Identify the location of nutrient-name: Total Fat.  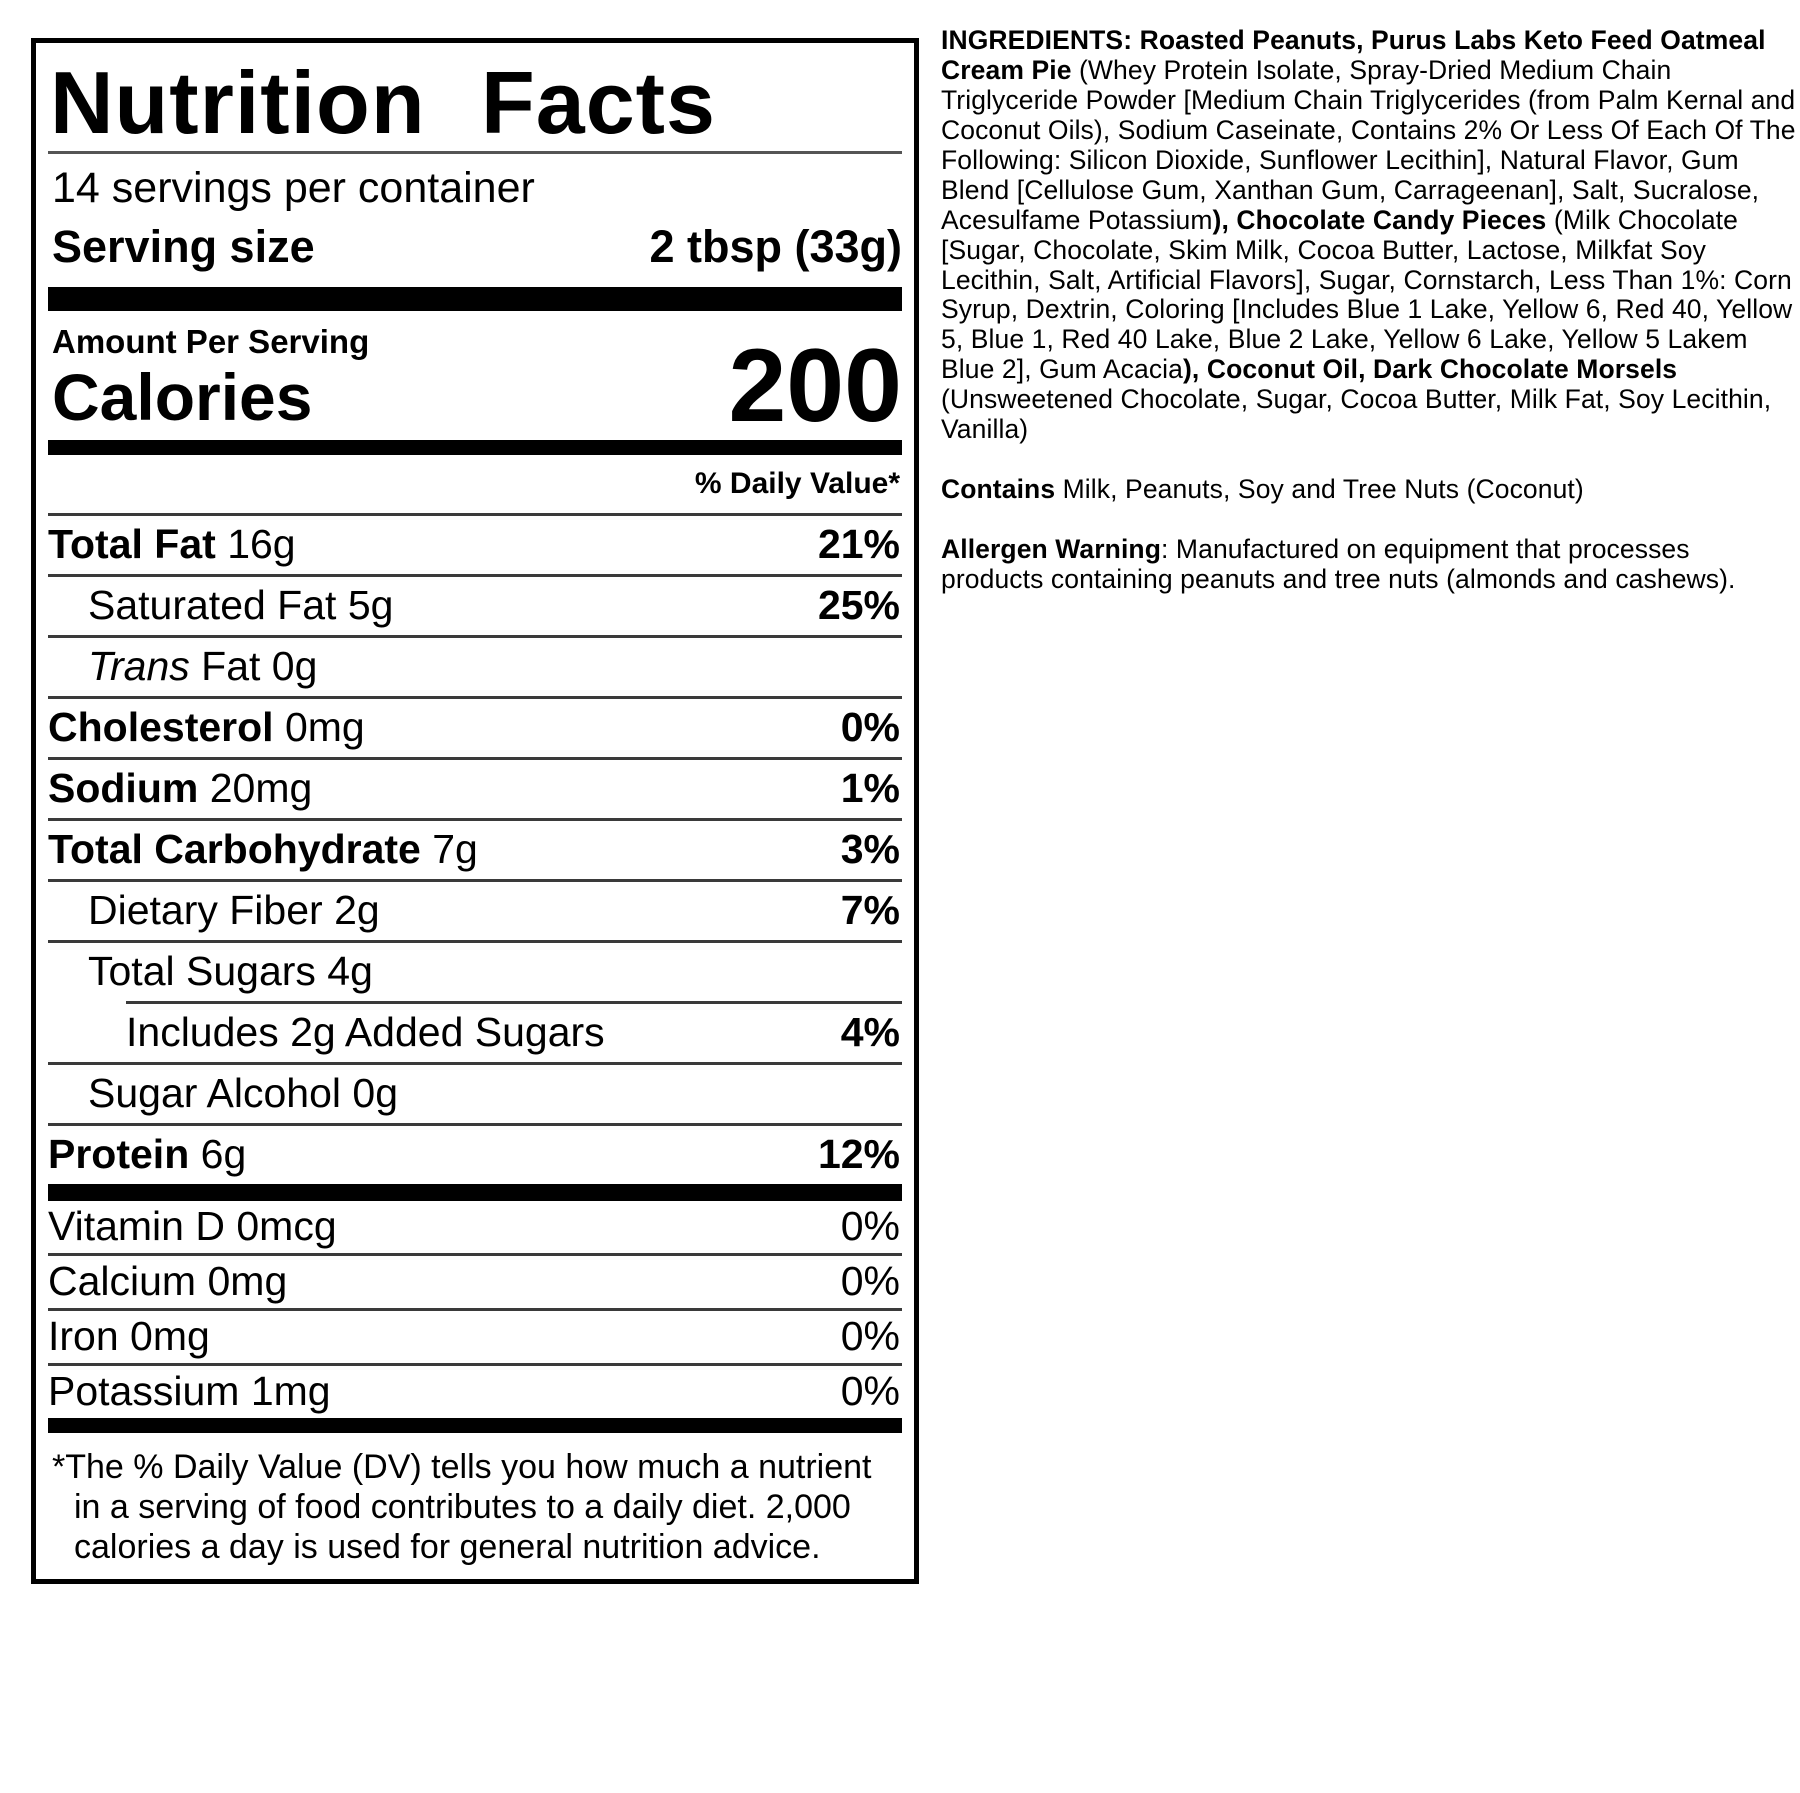
(132, 543).